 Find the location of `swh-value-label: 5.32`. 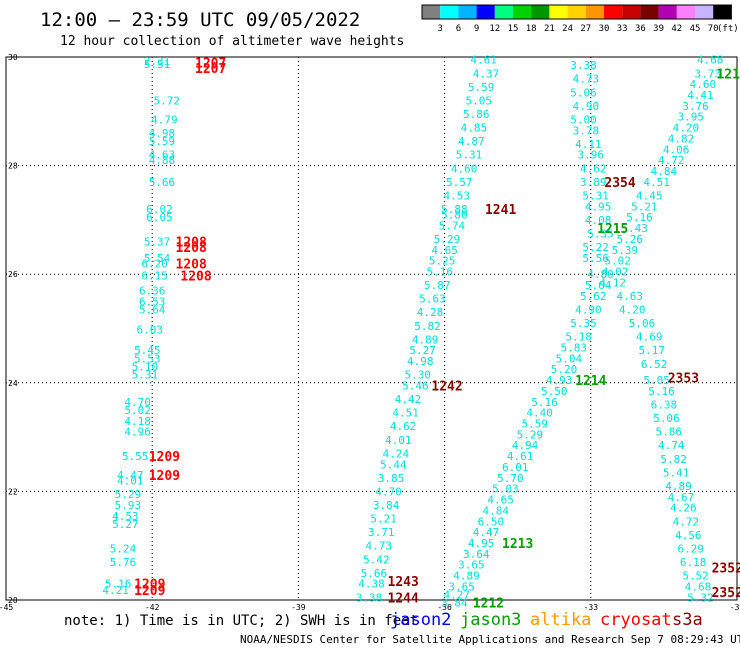

swh-value-label: 5.32 is located at coordinates (700, 597).